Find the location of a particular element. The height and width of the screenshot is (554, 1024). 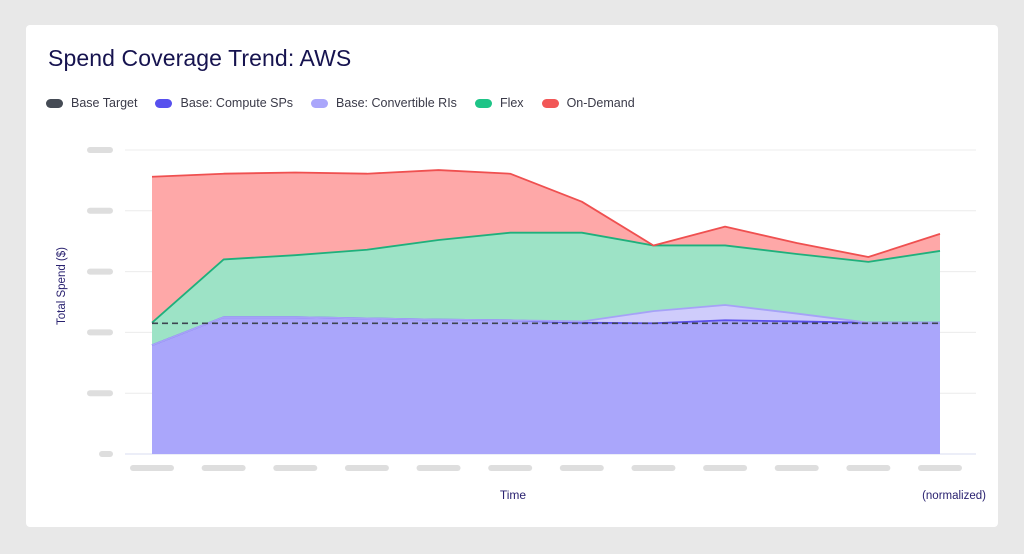

legend-label: Flex is located at coordinates (511, 103).